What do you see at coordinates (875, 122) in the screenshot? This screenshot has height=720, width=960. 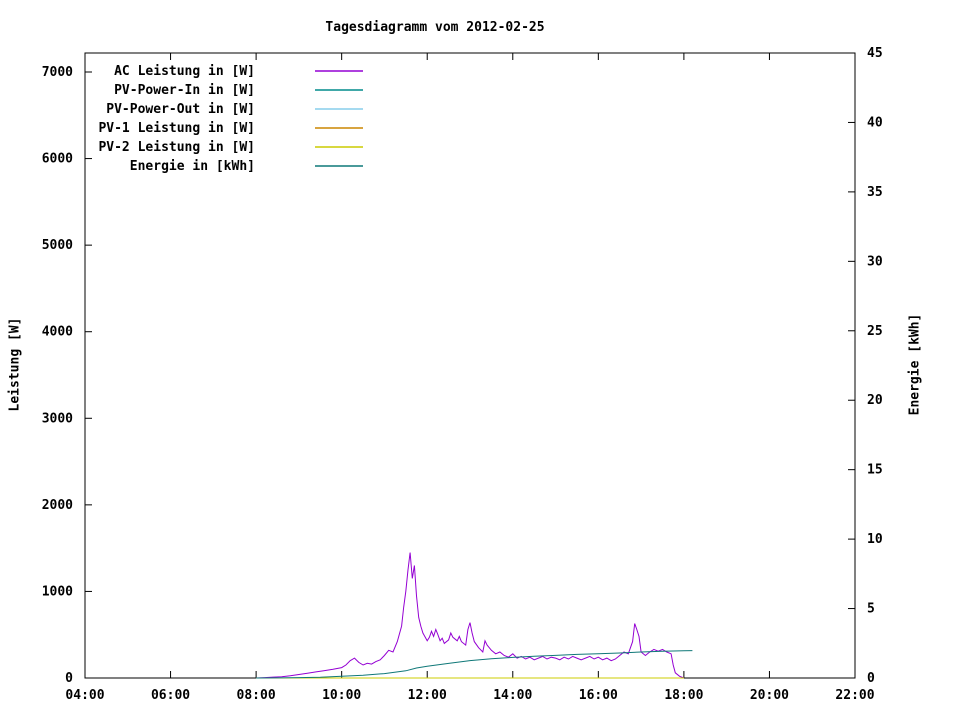 I see `y-right-tick-label: 40` at bounding box center [875, 122].